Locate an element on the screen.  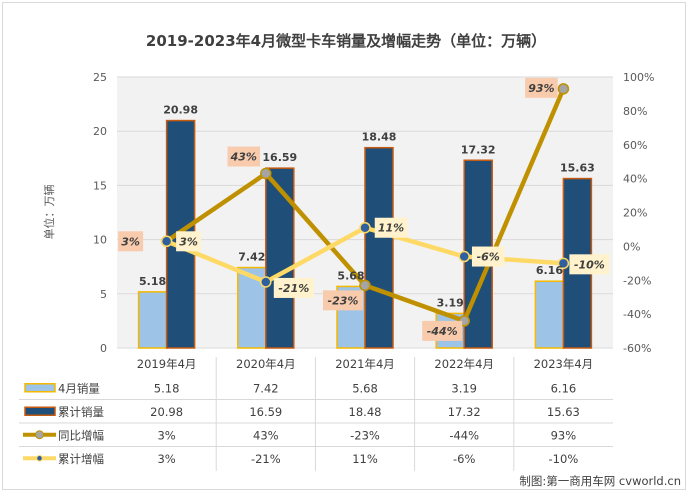
bar-value-label: 16.59 is located at coordinates (279, 157).